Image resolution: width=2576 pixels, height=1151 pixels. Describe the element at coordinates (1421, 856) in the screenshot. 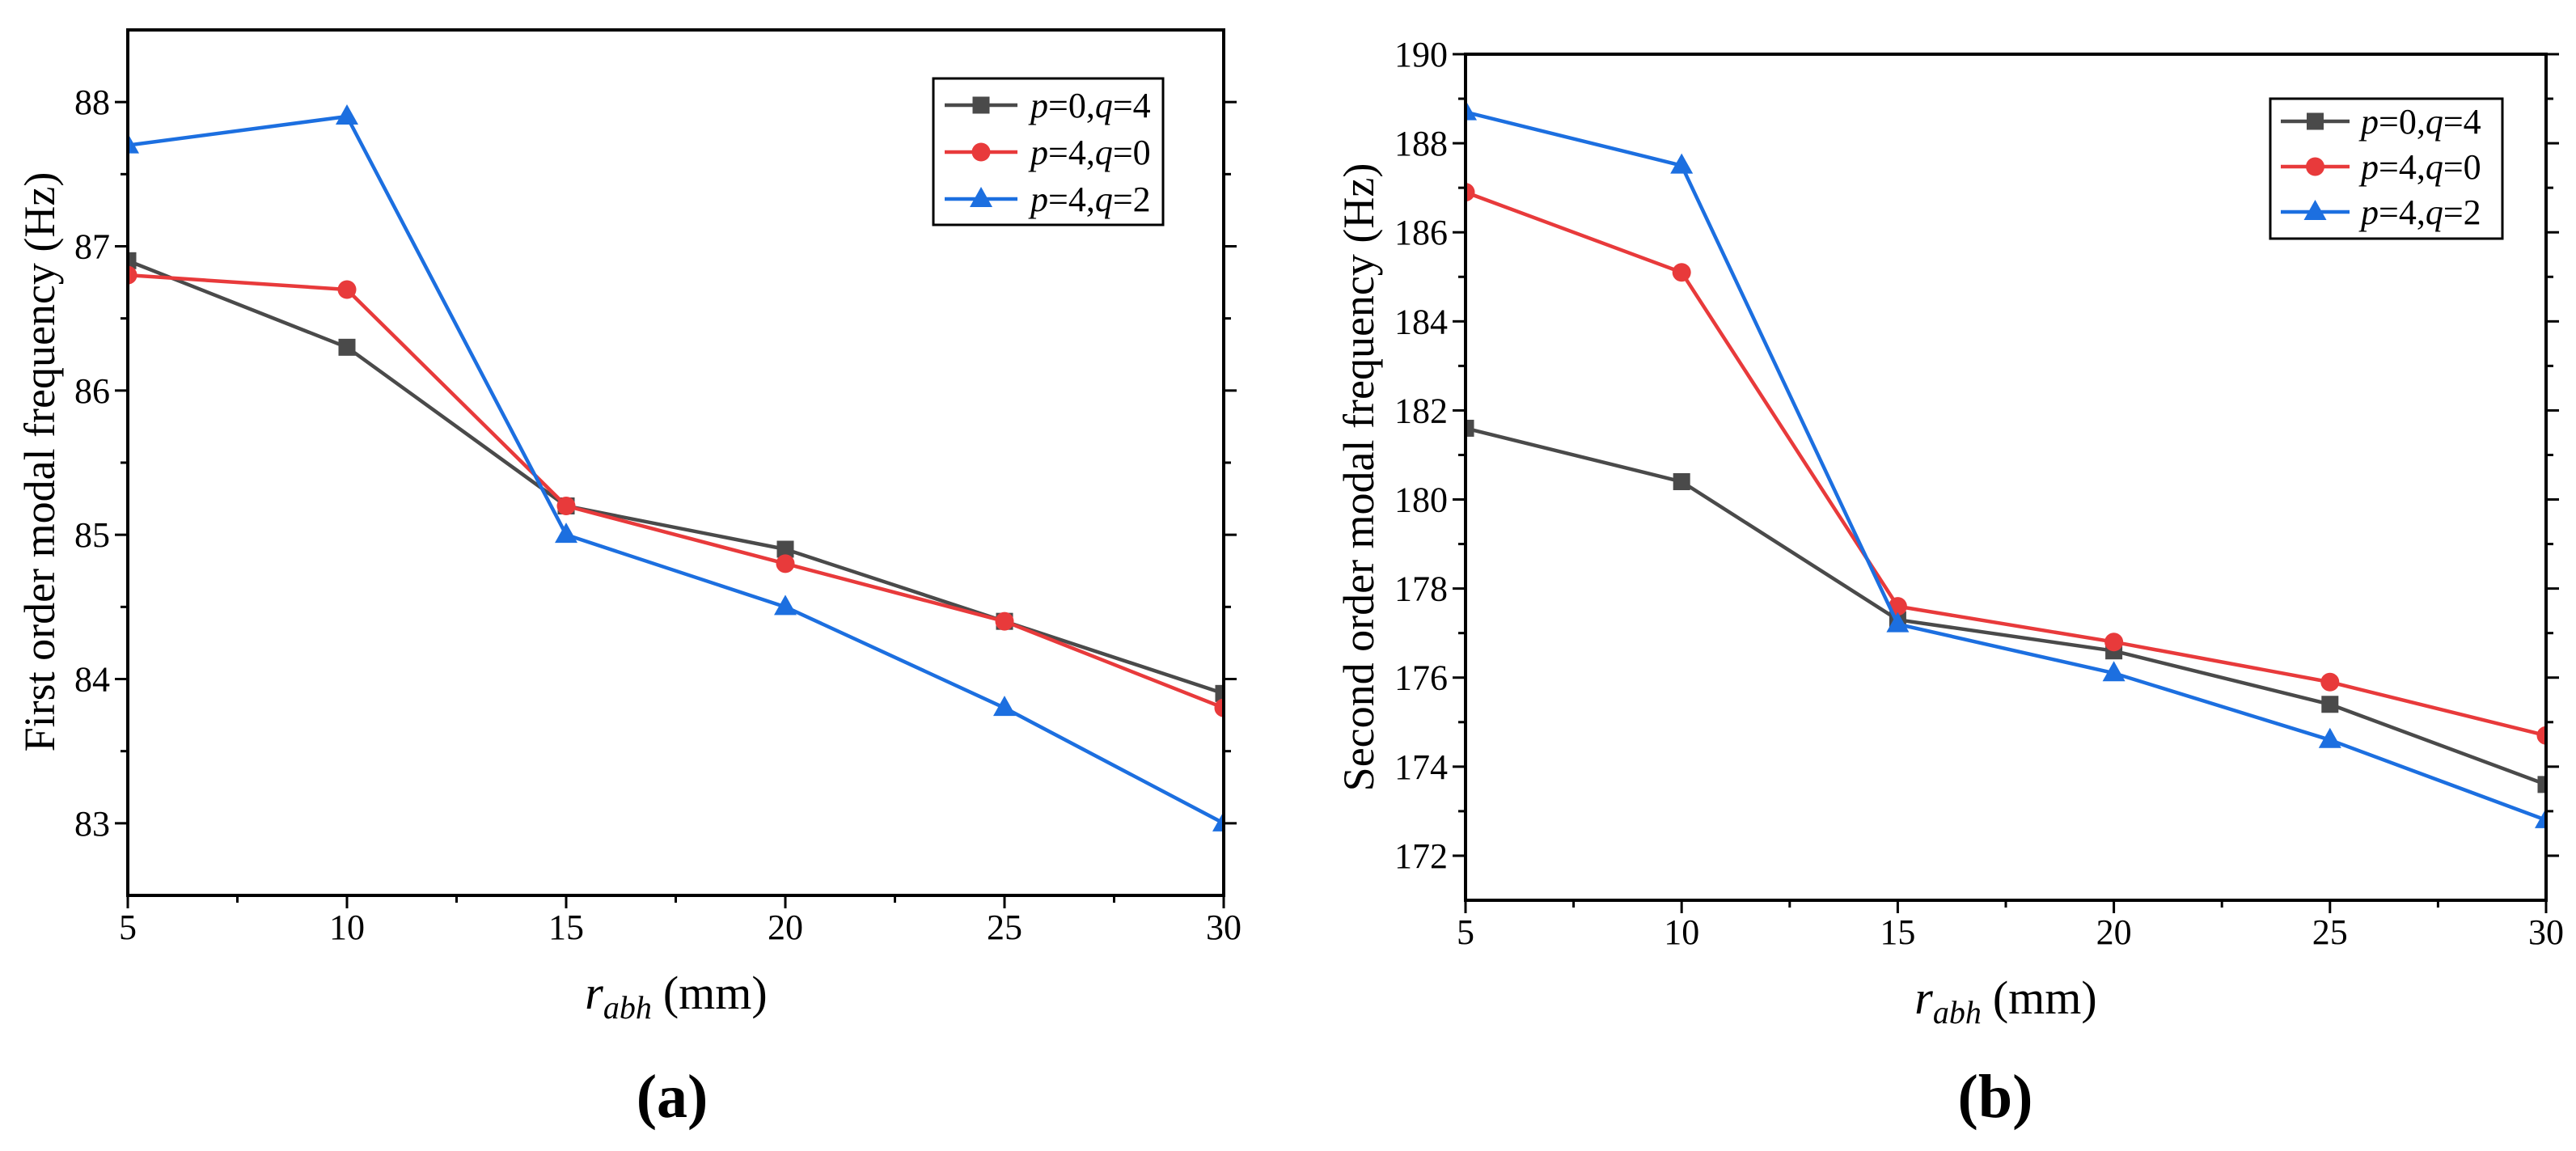

I see `y-tick-label: 172` at that location.